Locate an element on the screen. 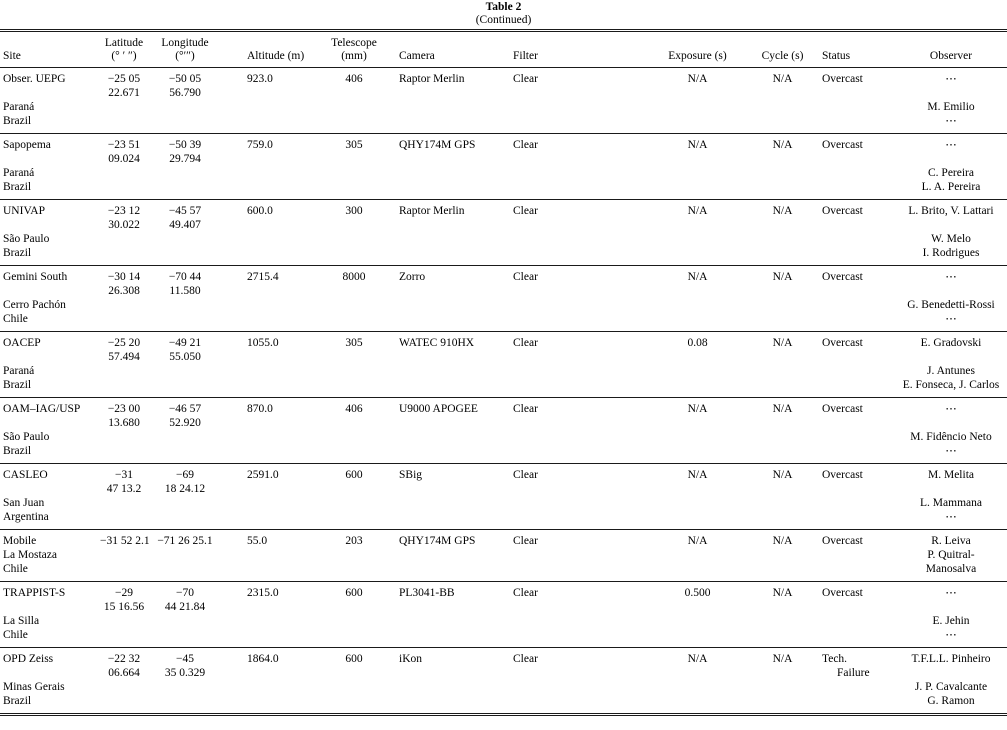 This screenshot has width=1007, height=730. header-label: Altitude (m) is located at coordinates (276, 56).